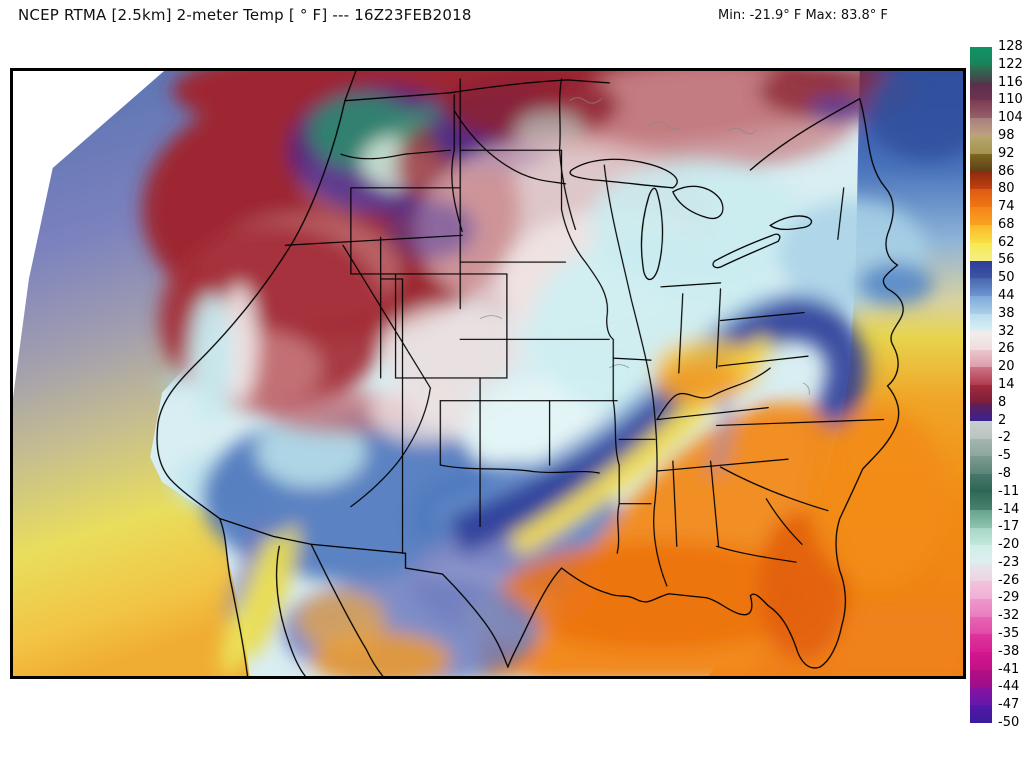 This screenshot has width=1024, height=768. Describe the element at coordinates (602, 125) in the screenshot. I see `canada-border` at that location.